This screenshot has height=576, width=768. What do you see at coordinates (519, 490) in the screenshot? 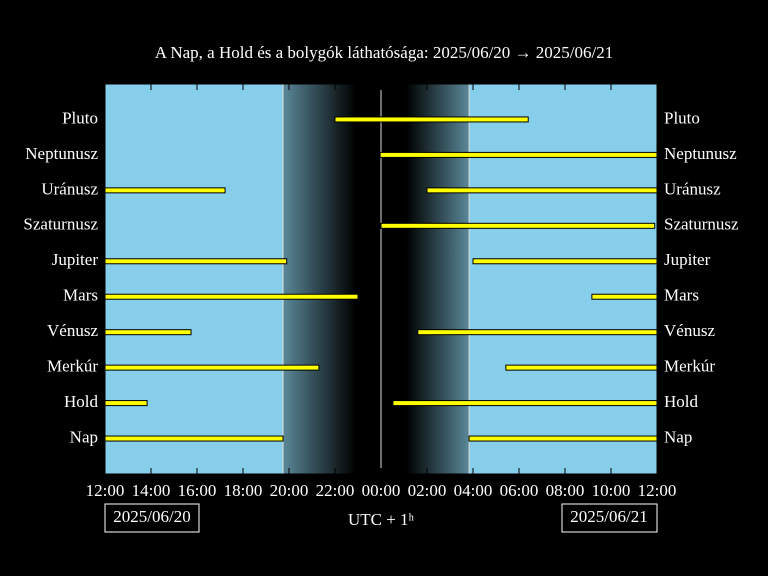
I see `x-tick-label: 06:00` at bounding box center [519, 490].